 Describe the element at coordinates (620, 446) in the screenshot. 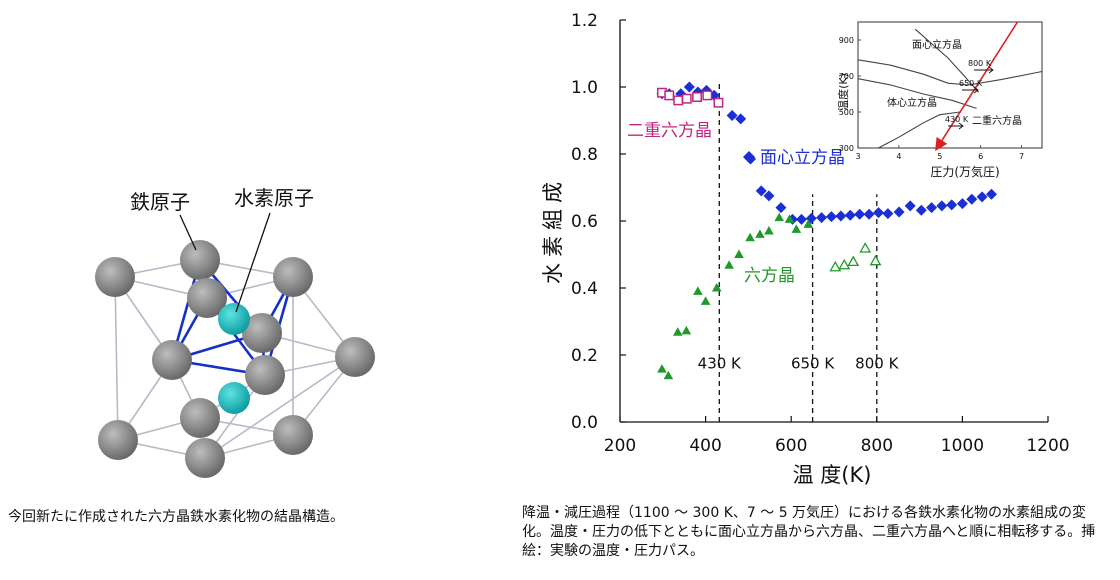

I see `x-tick-label: 200` at that location.